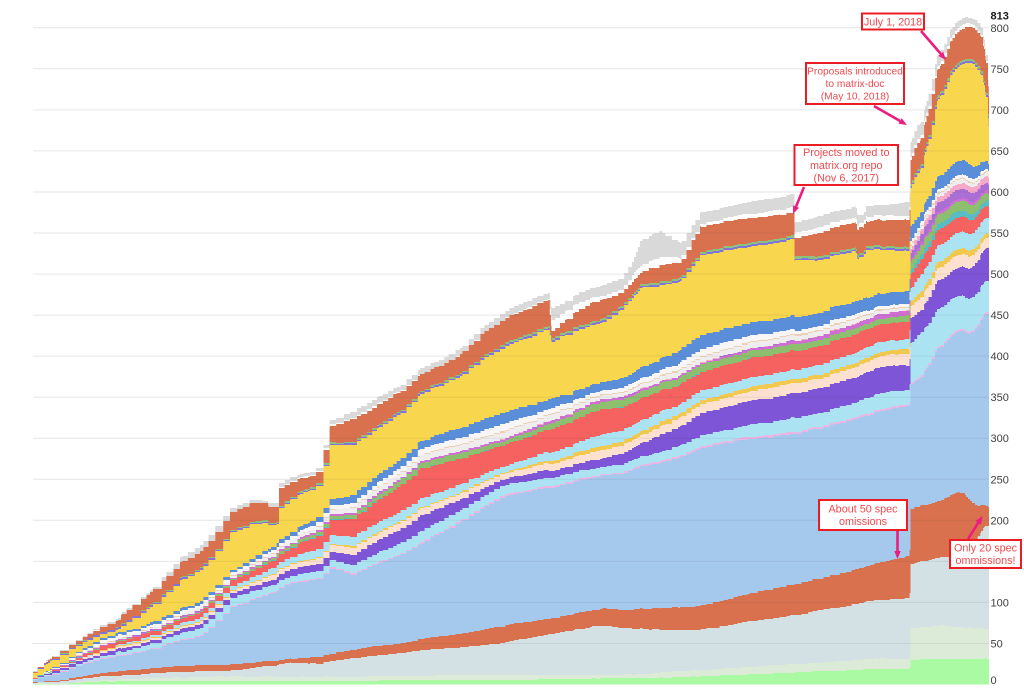 This screenshot has width=1024, height=696. I want to click on svg-text: 350, so click(1000, 398).